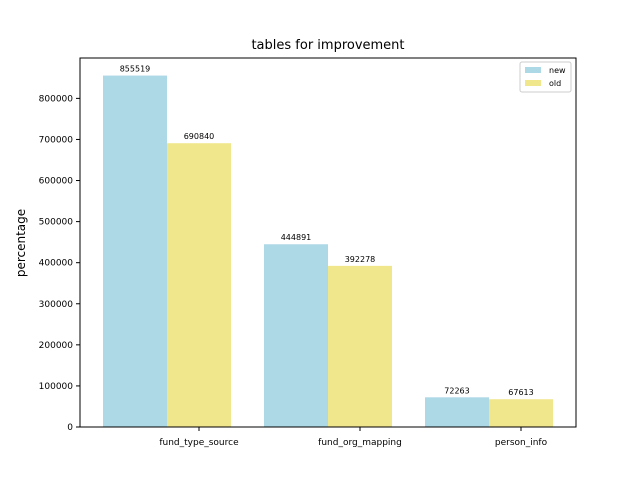  I want to click on x-tick-label: fund_org_mapping, so click(360, 443).